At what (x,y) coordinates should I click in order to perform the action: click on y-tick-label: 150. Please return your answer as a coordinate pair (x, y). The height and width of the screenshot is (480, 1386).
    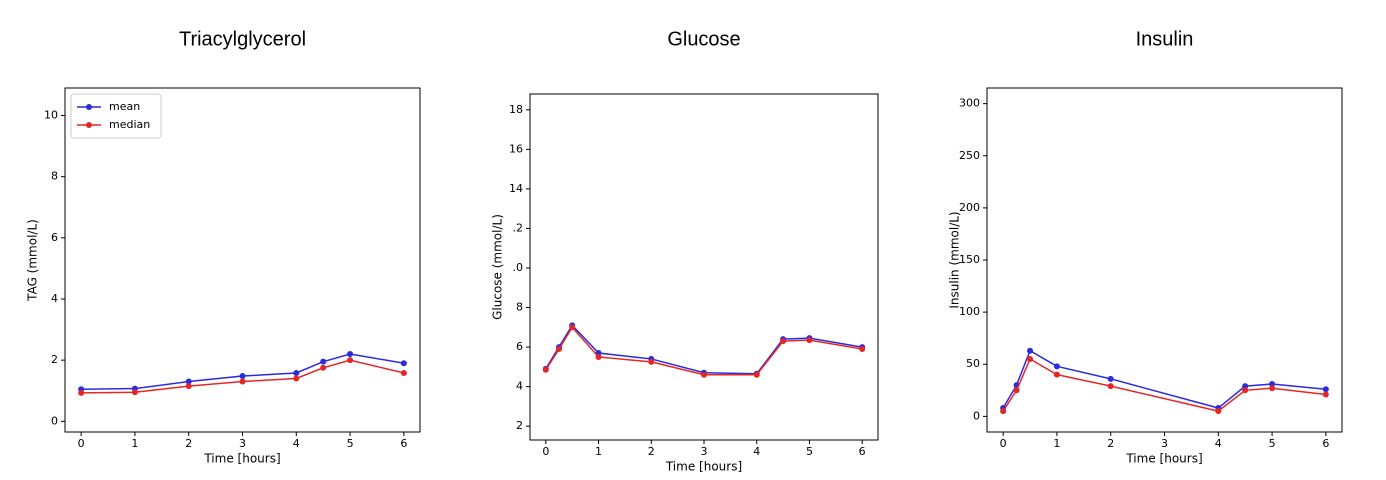
    Looking at the image, I should click on (969, 259).